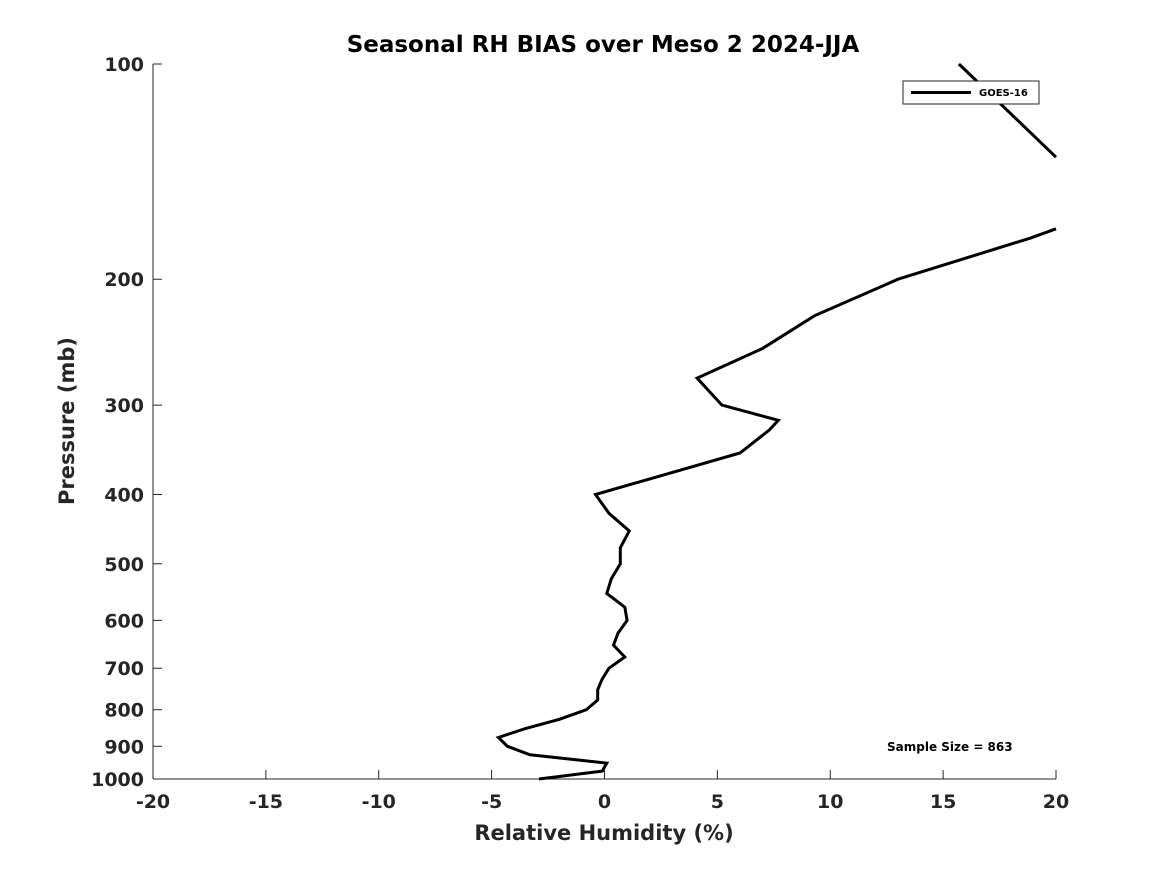 Image resolution: width=1167 pixels, height=875 pixels. I want to click on x-tick-label: 10, so click(830, 802).